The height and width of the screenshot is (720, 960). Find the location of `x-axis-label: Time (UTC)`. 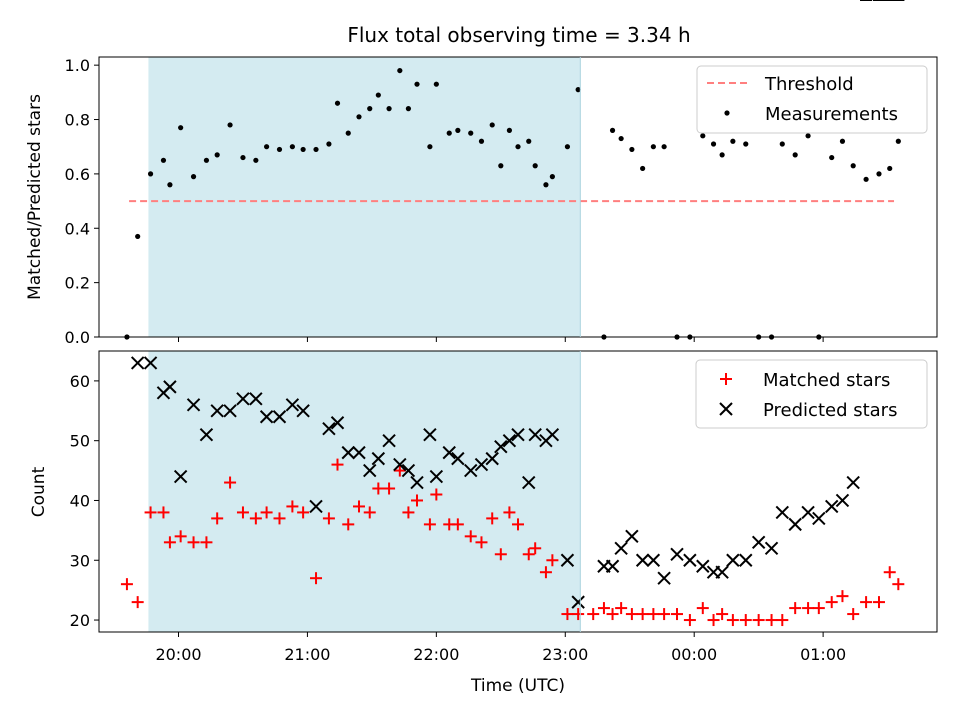

x-axis-label: Time (UTC) is located at coordinates (517, 686).